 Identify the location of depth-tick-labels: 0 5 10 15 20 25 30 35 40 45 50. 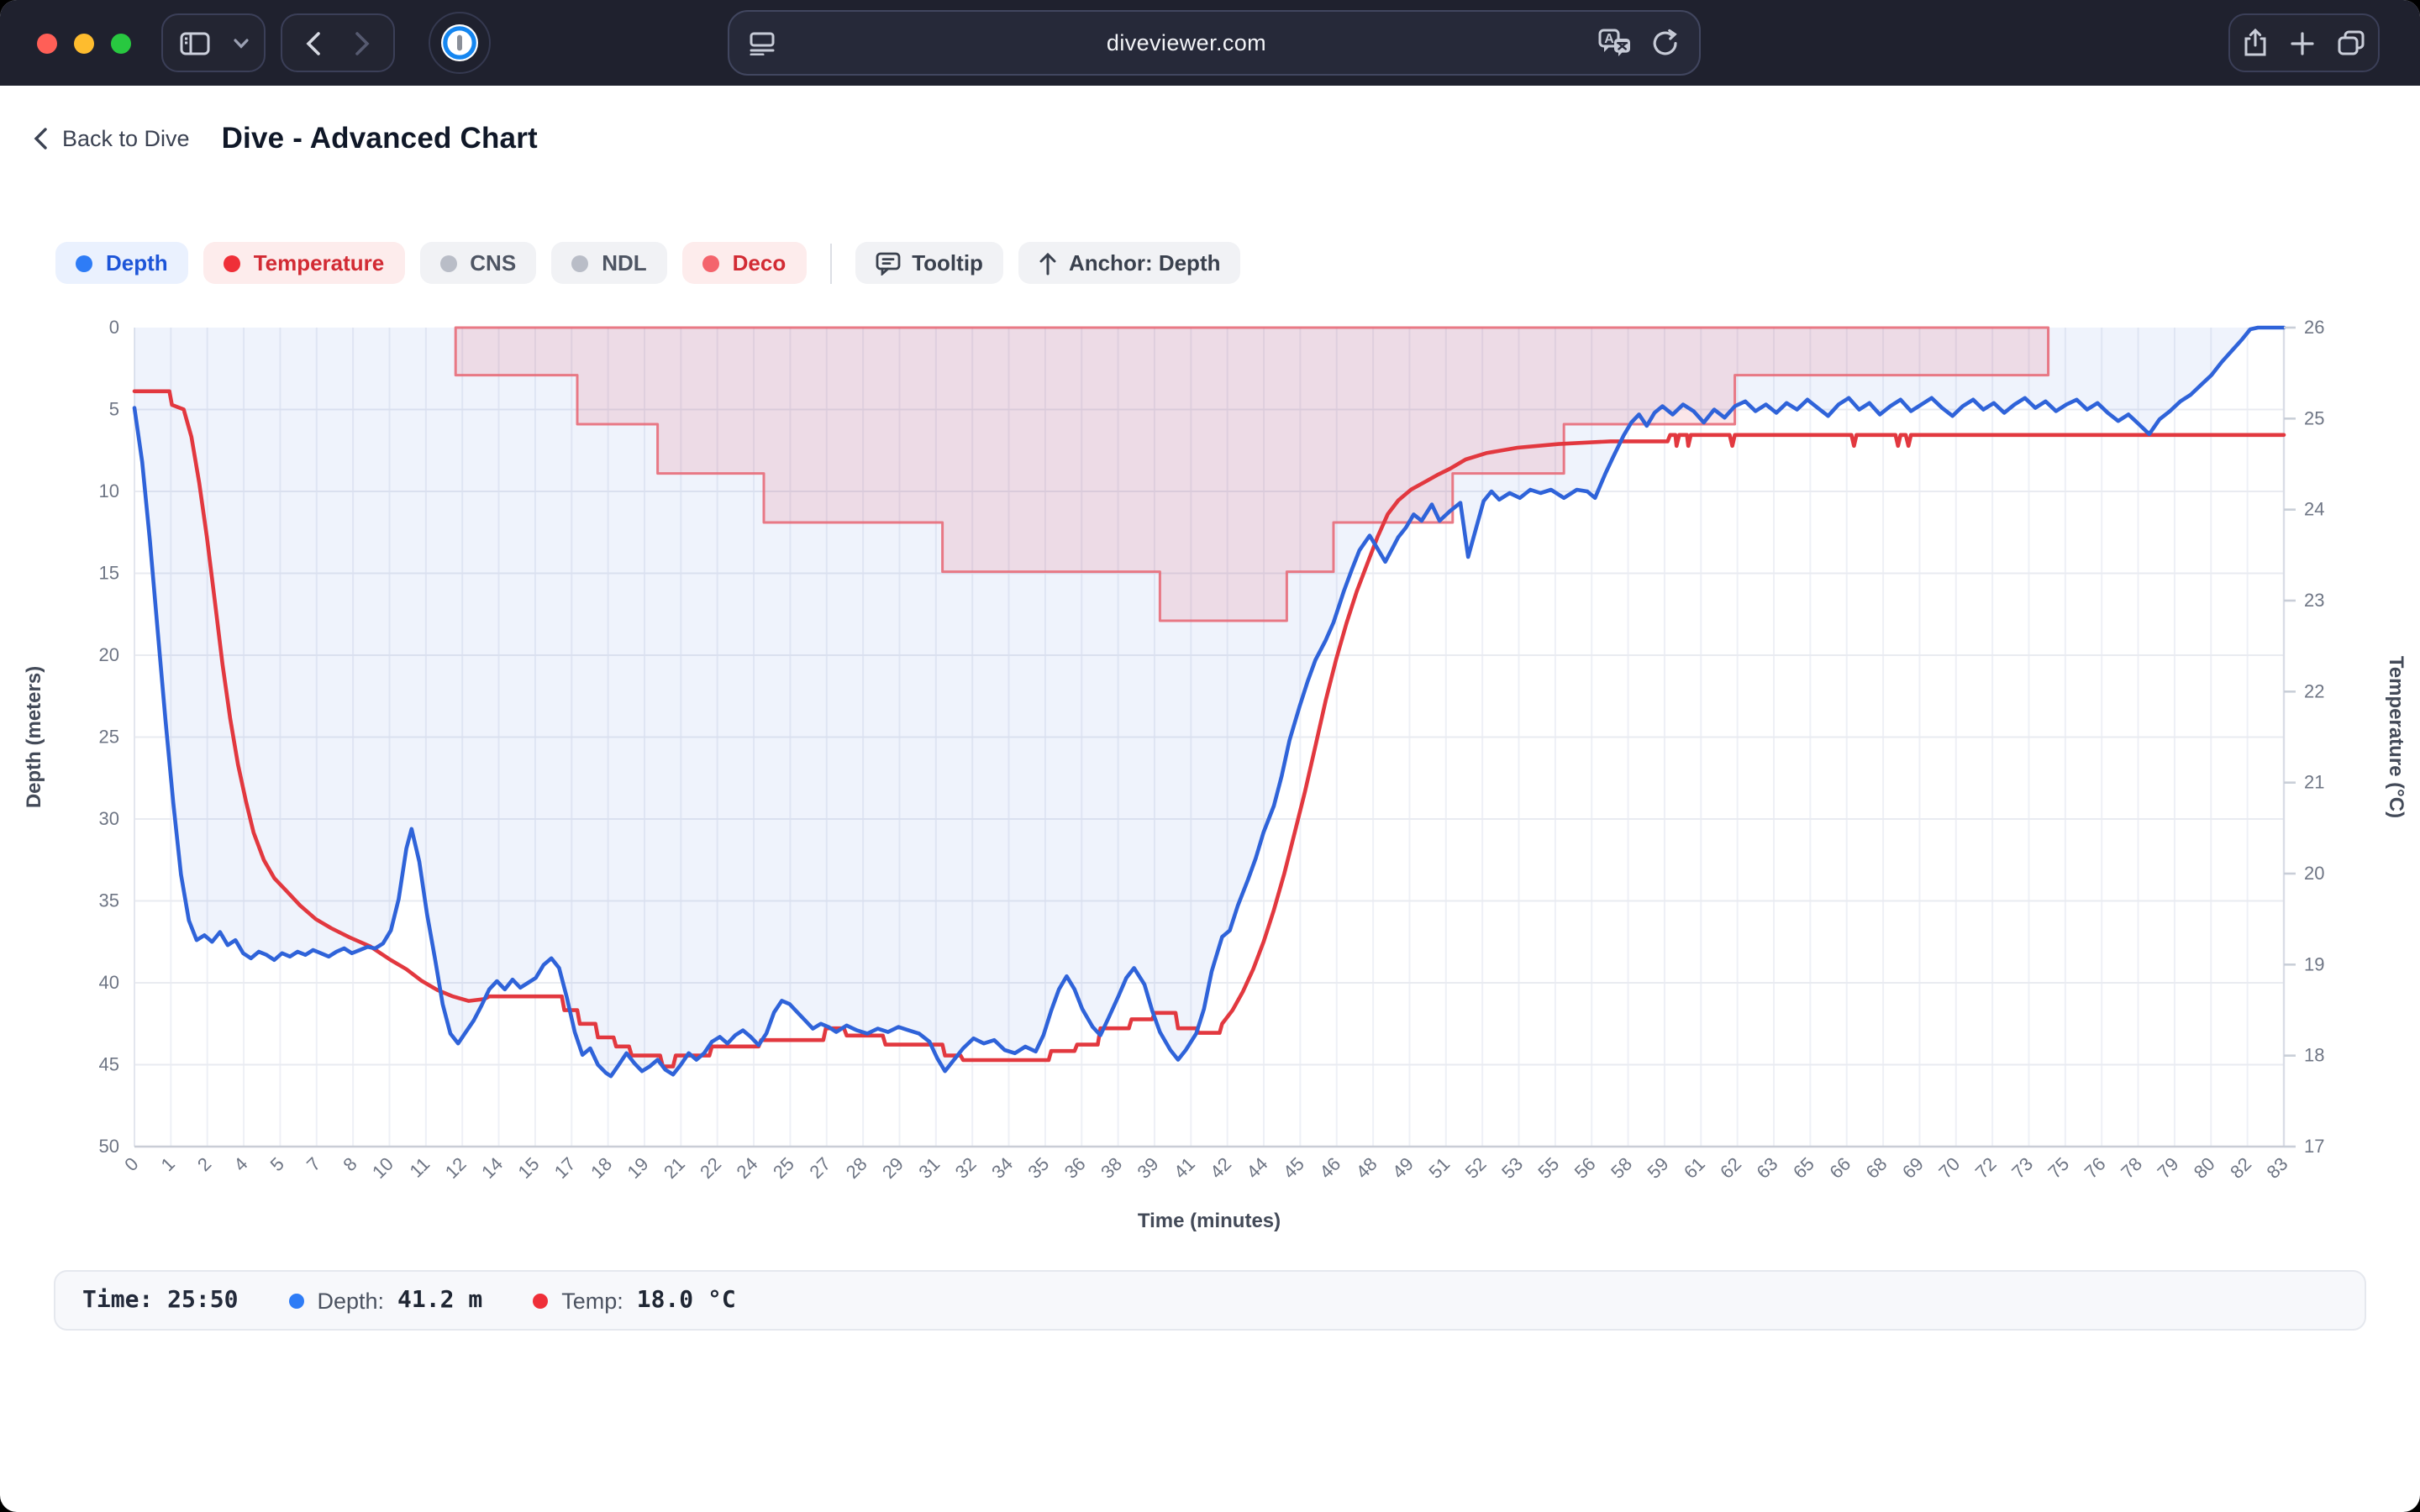
(109, 737).